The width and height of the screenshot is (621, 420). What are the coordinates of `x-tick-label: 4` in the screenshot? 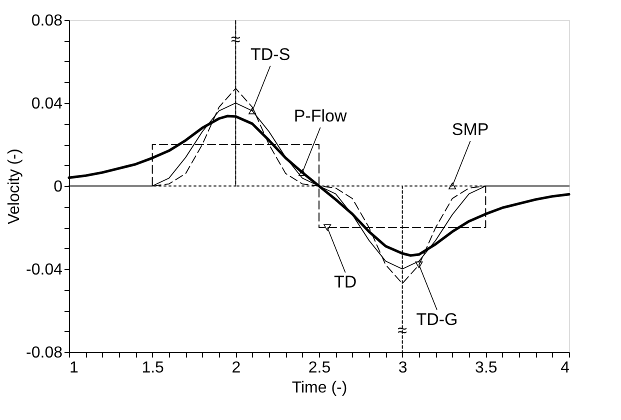 It's located at (565, 368).